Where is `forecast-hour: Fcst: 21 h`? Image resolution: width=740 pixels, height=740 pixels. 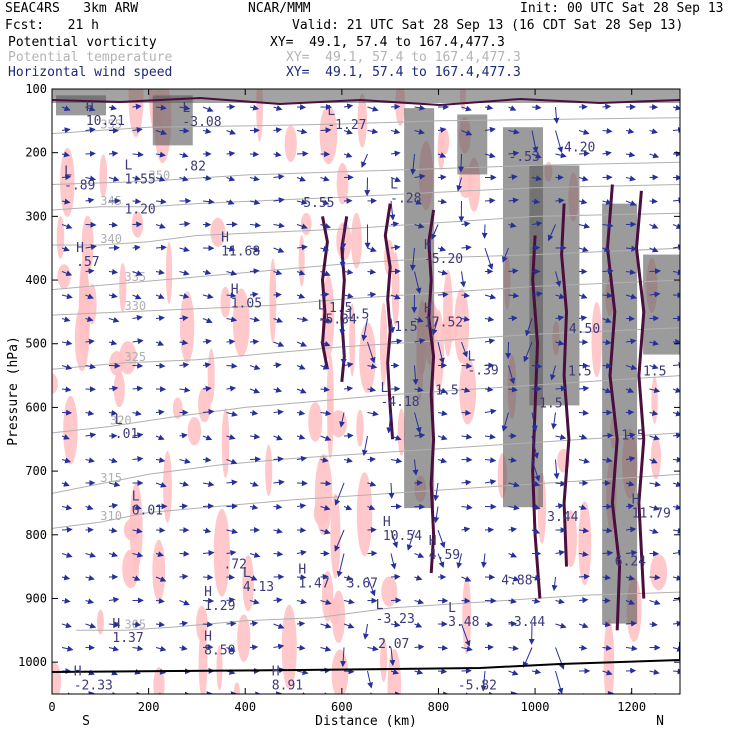
forecast-hour: Fcst: 21 h is located at coordinates (52, 25).